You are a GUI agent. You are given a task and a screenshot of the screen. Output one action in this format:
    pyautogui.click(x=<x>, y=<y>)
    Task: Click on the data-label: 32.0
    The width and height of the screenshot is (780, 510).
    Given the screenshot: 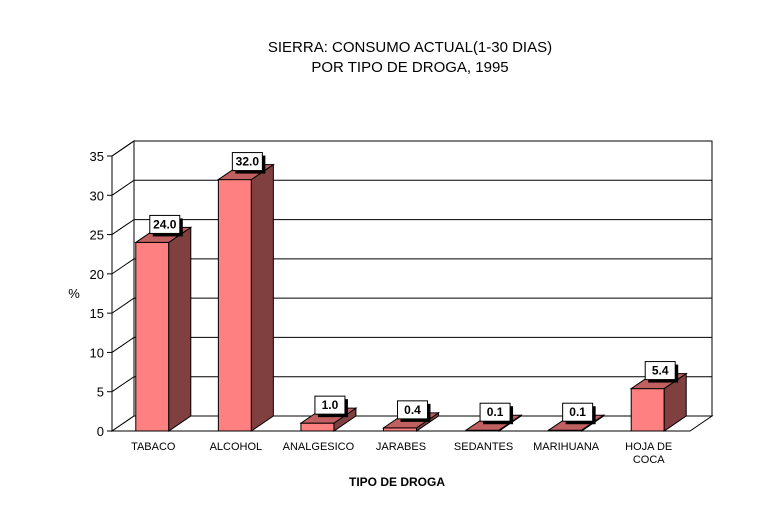 What is the action you would take?
    pyautogui.click(x=248, y=162)
    